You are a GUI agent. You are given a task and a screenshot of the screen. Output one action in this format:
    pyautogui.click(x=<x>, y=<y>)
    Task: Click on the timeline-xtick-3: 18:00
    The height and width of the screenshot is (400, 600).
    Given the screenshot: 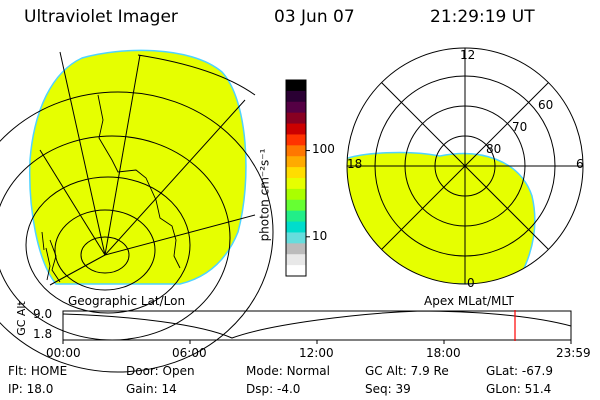 What is the action you would take?
    pyautogui.click(x=443, y=353)
    